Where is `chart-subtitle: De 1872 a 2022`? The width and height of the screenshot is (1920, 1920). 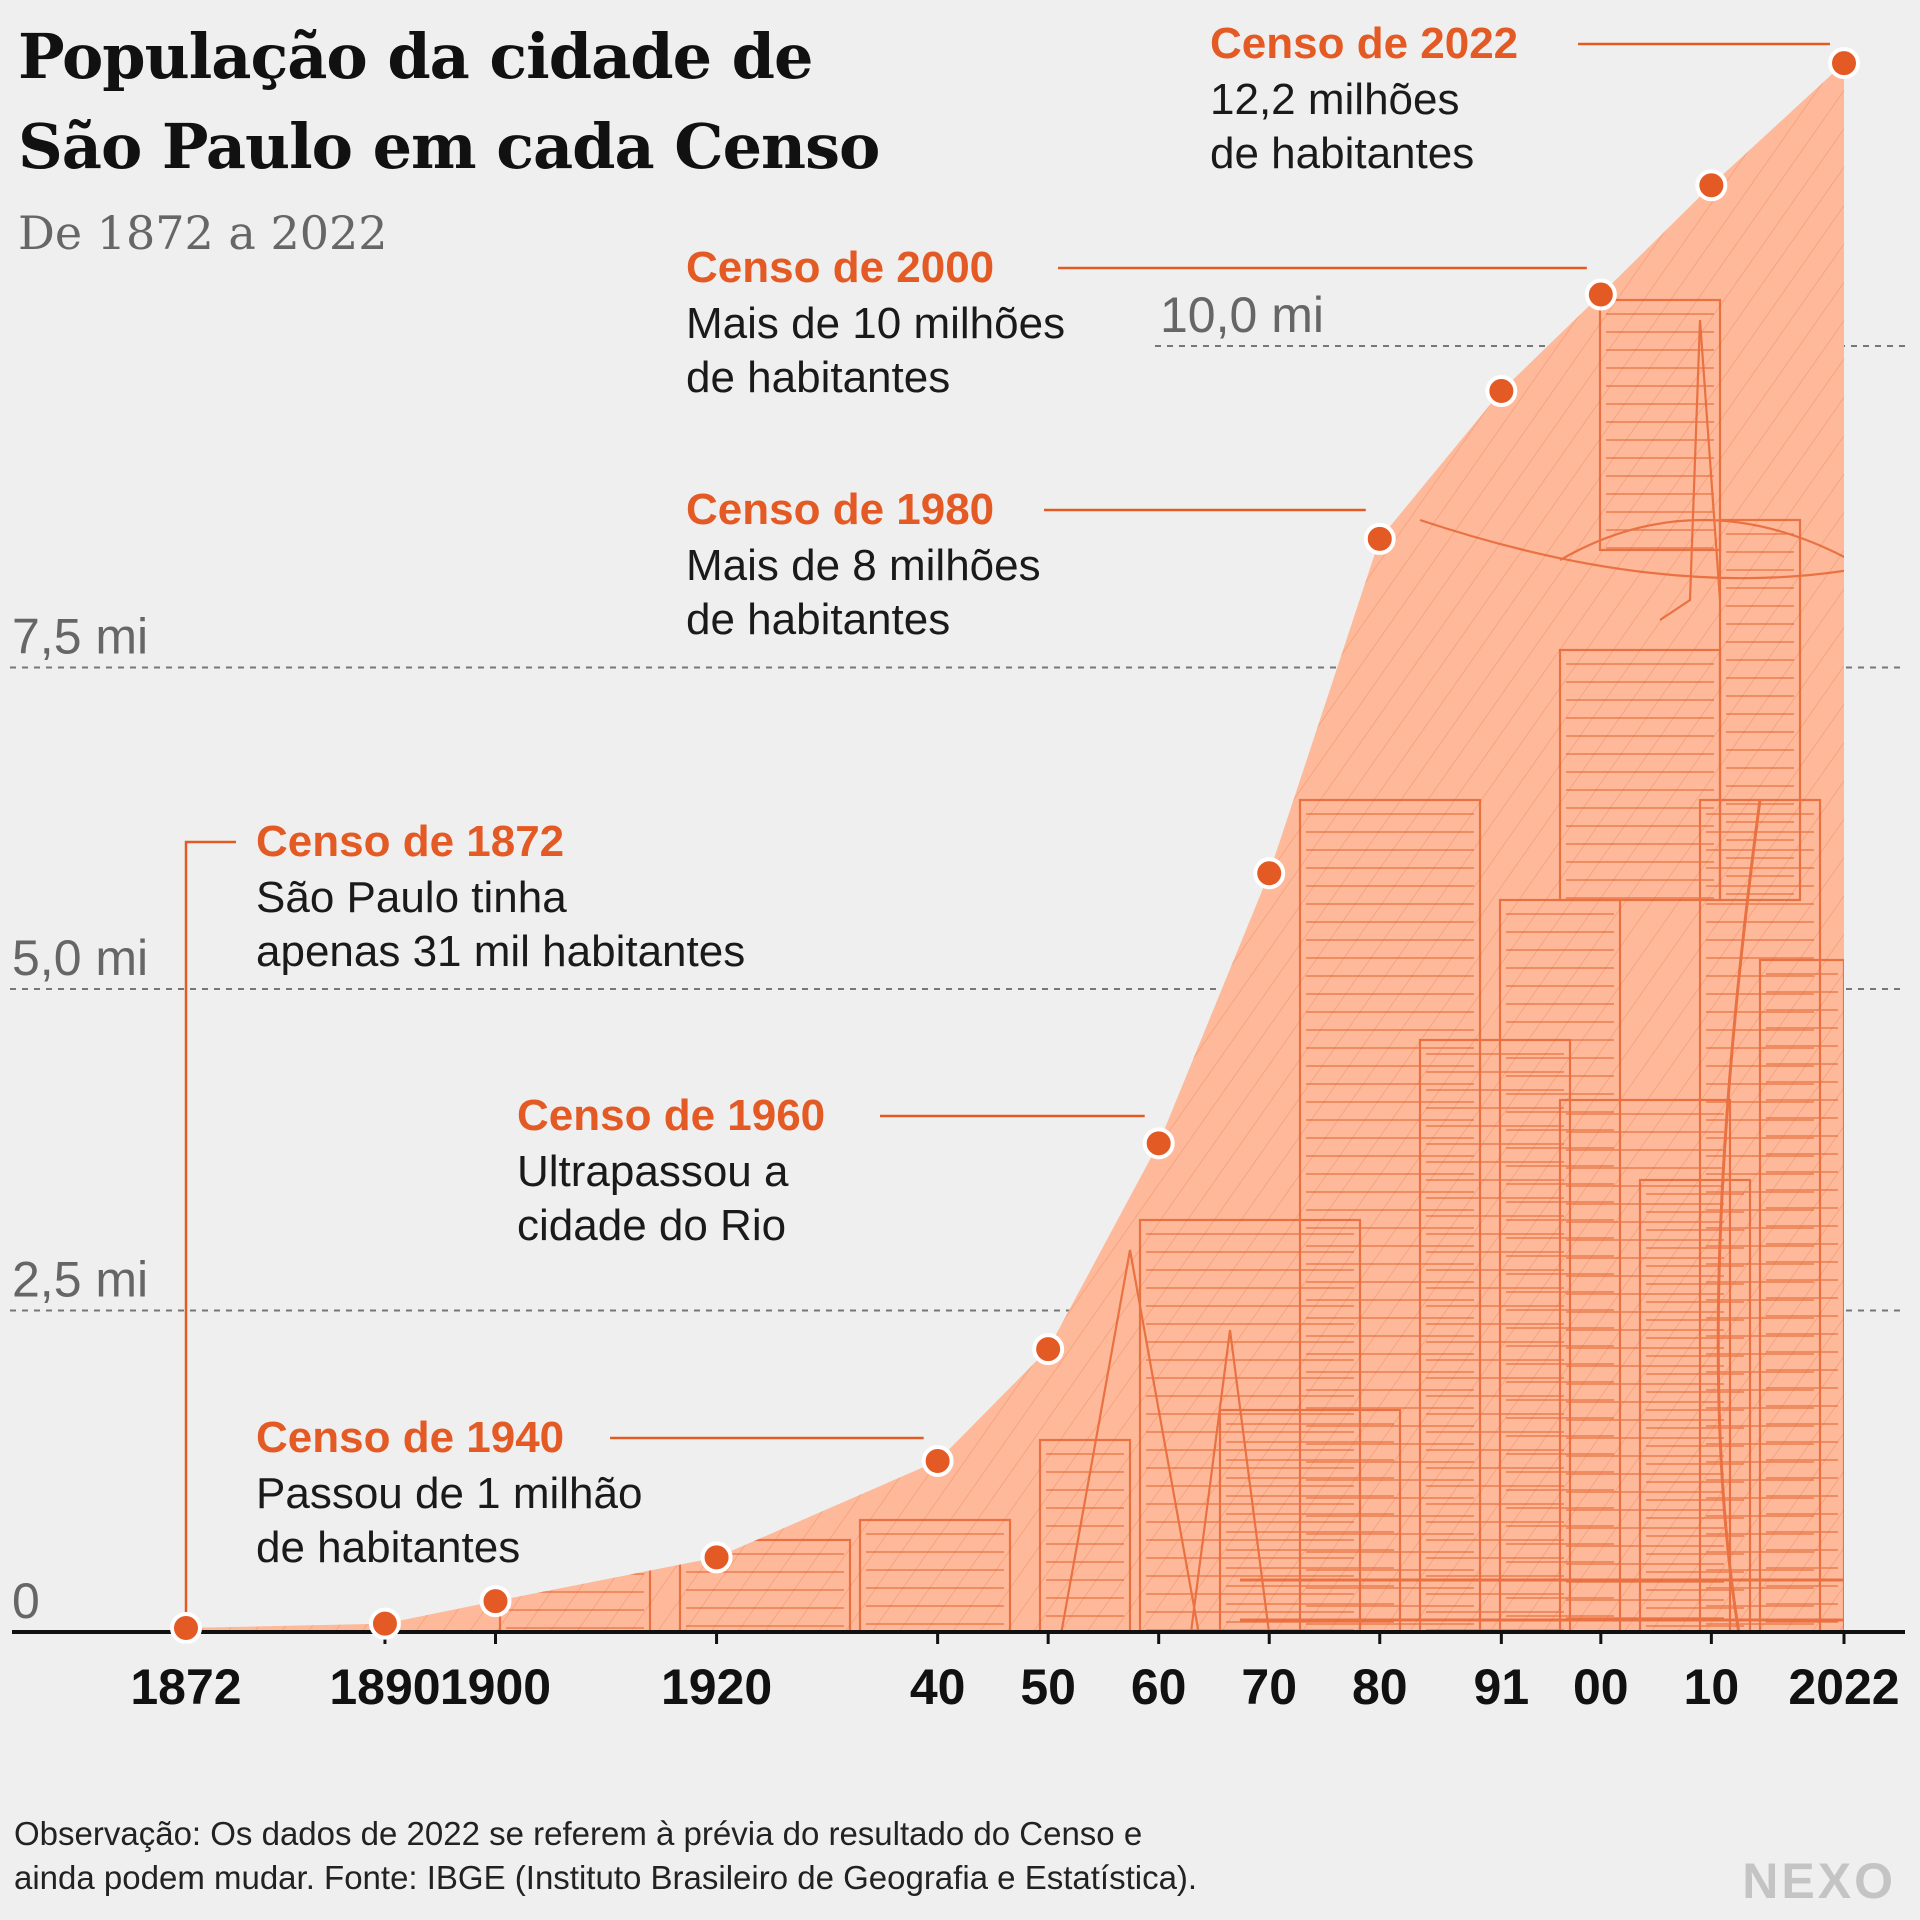
chart-subtitle: De 1872 a 2022 is located at coordinates (203, 233).